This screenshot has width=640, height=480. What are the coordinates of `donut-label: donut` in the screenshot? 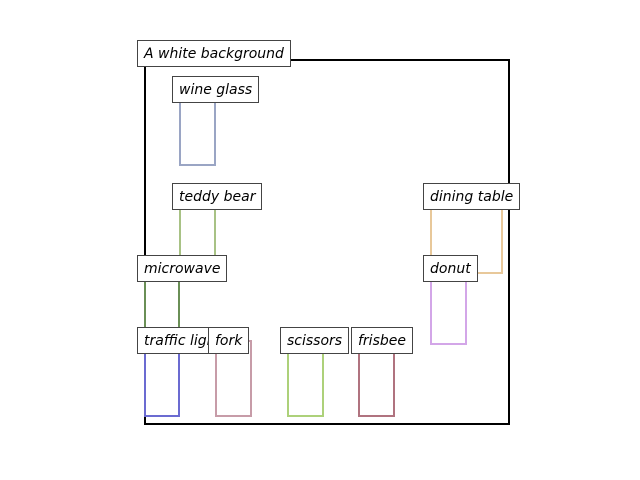 It's located at (450, 268).